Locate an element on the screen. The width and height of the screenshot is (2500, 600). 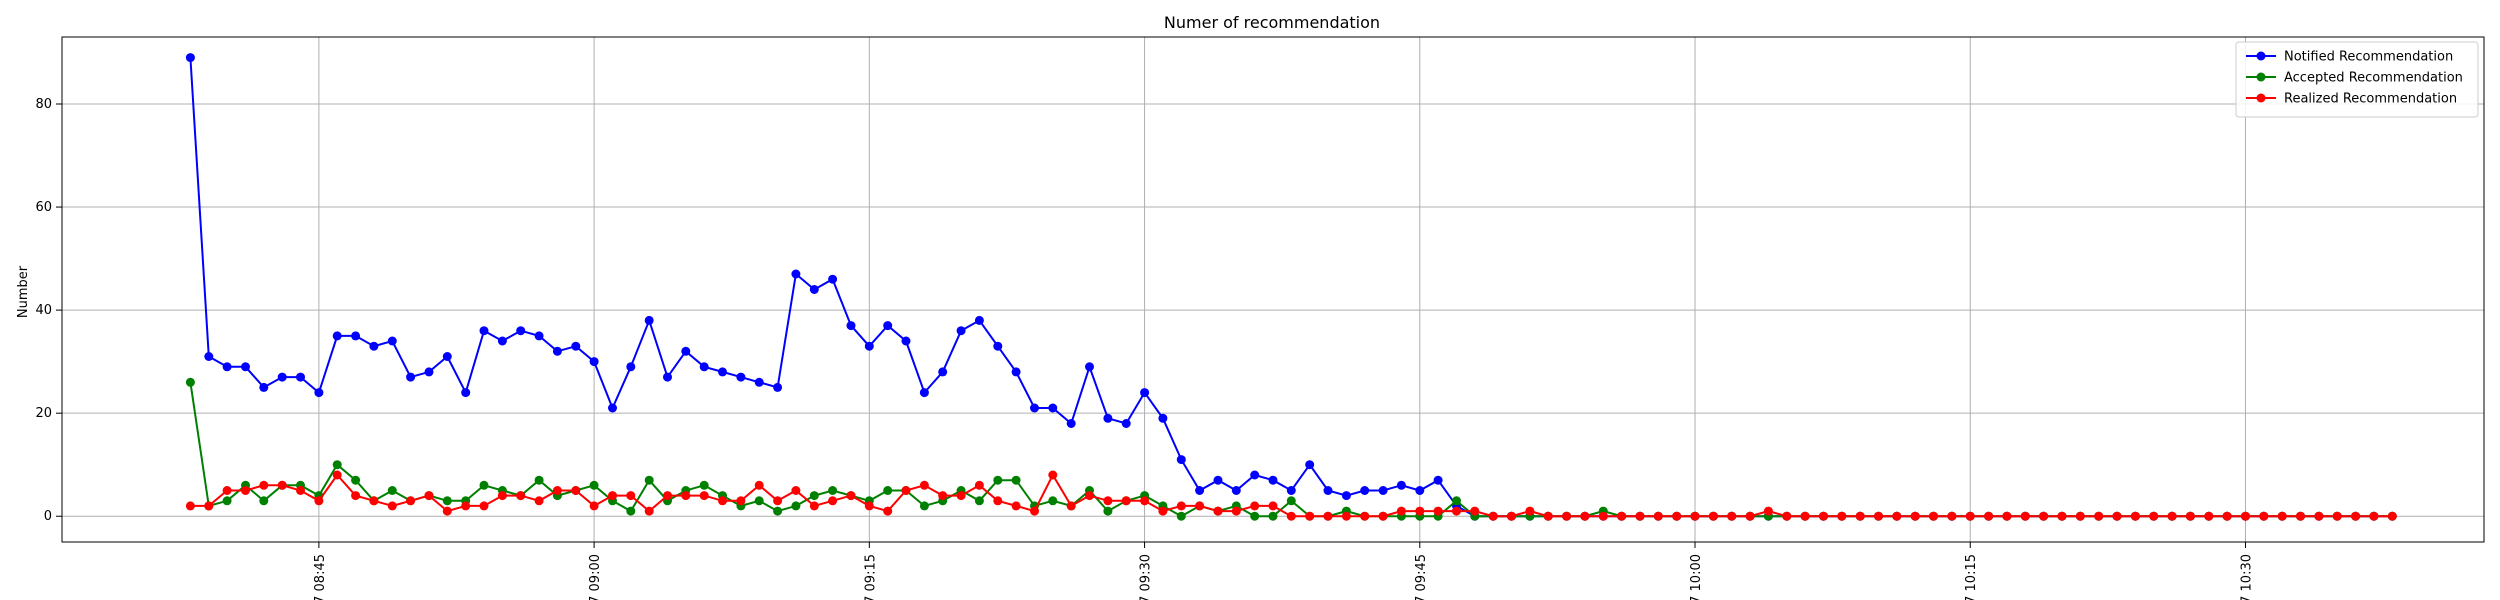
x-tick-label: 7 08:45 is located at coordinates (320, 577).